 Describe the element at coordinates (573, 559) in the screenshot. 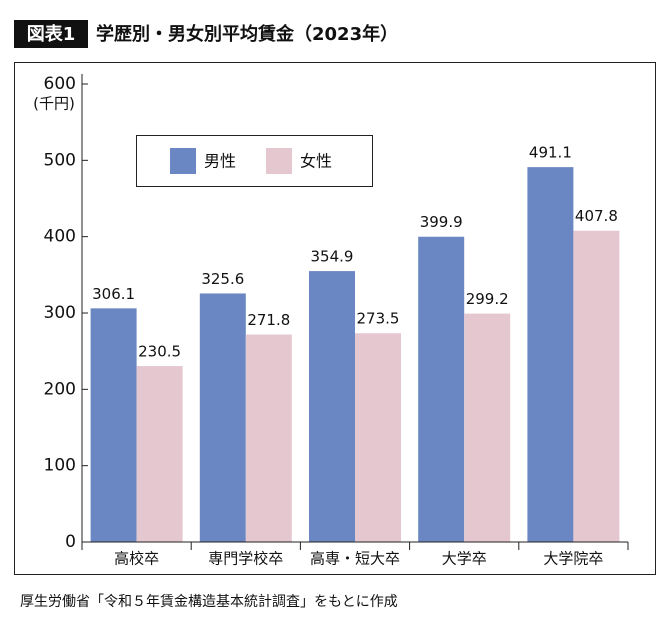

I see `x-tick-label: 大学院卒` at that location.